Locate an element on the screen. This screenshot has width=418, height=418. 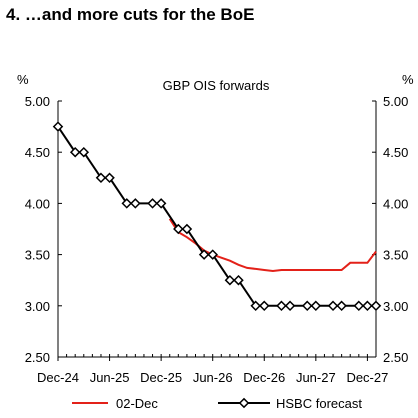
y-tick-label-left: 3.50 is located at coordinates (37, 255).